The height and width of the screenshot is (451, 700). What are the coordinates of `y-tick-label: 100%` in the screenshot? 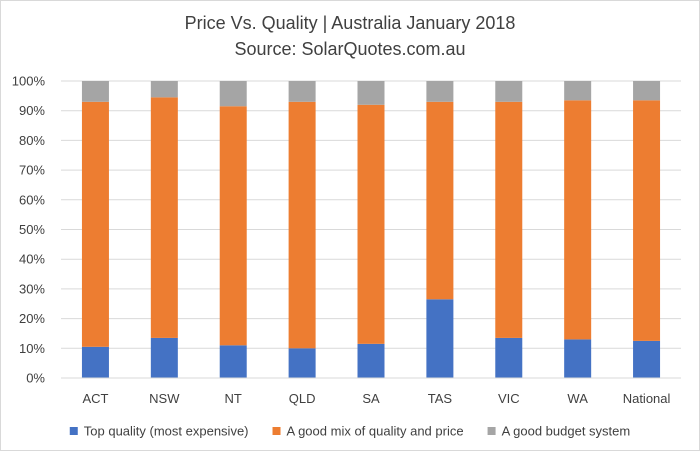 It's located at (29, 81).